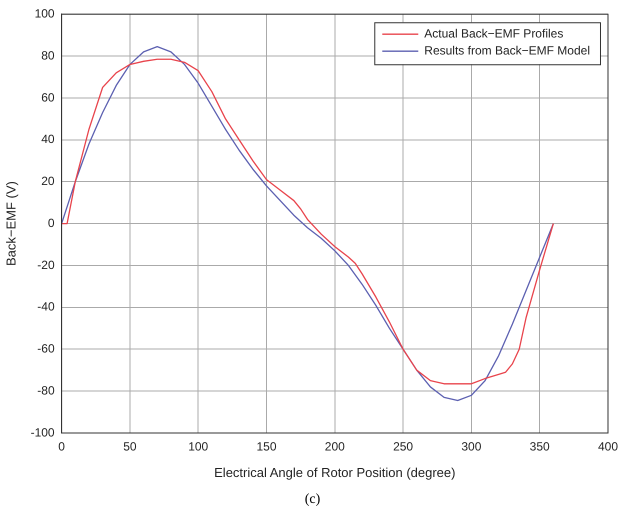 This screenshot has height=521, width=625. I want to click on legend-label: Actual Back−EMF Profiles, so click(494, 33).